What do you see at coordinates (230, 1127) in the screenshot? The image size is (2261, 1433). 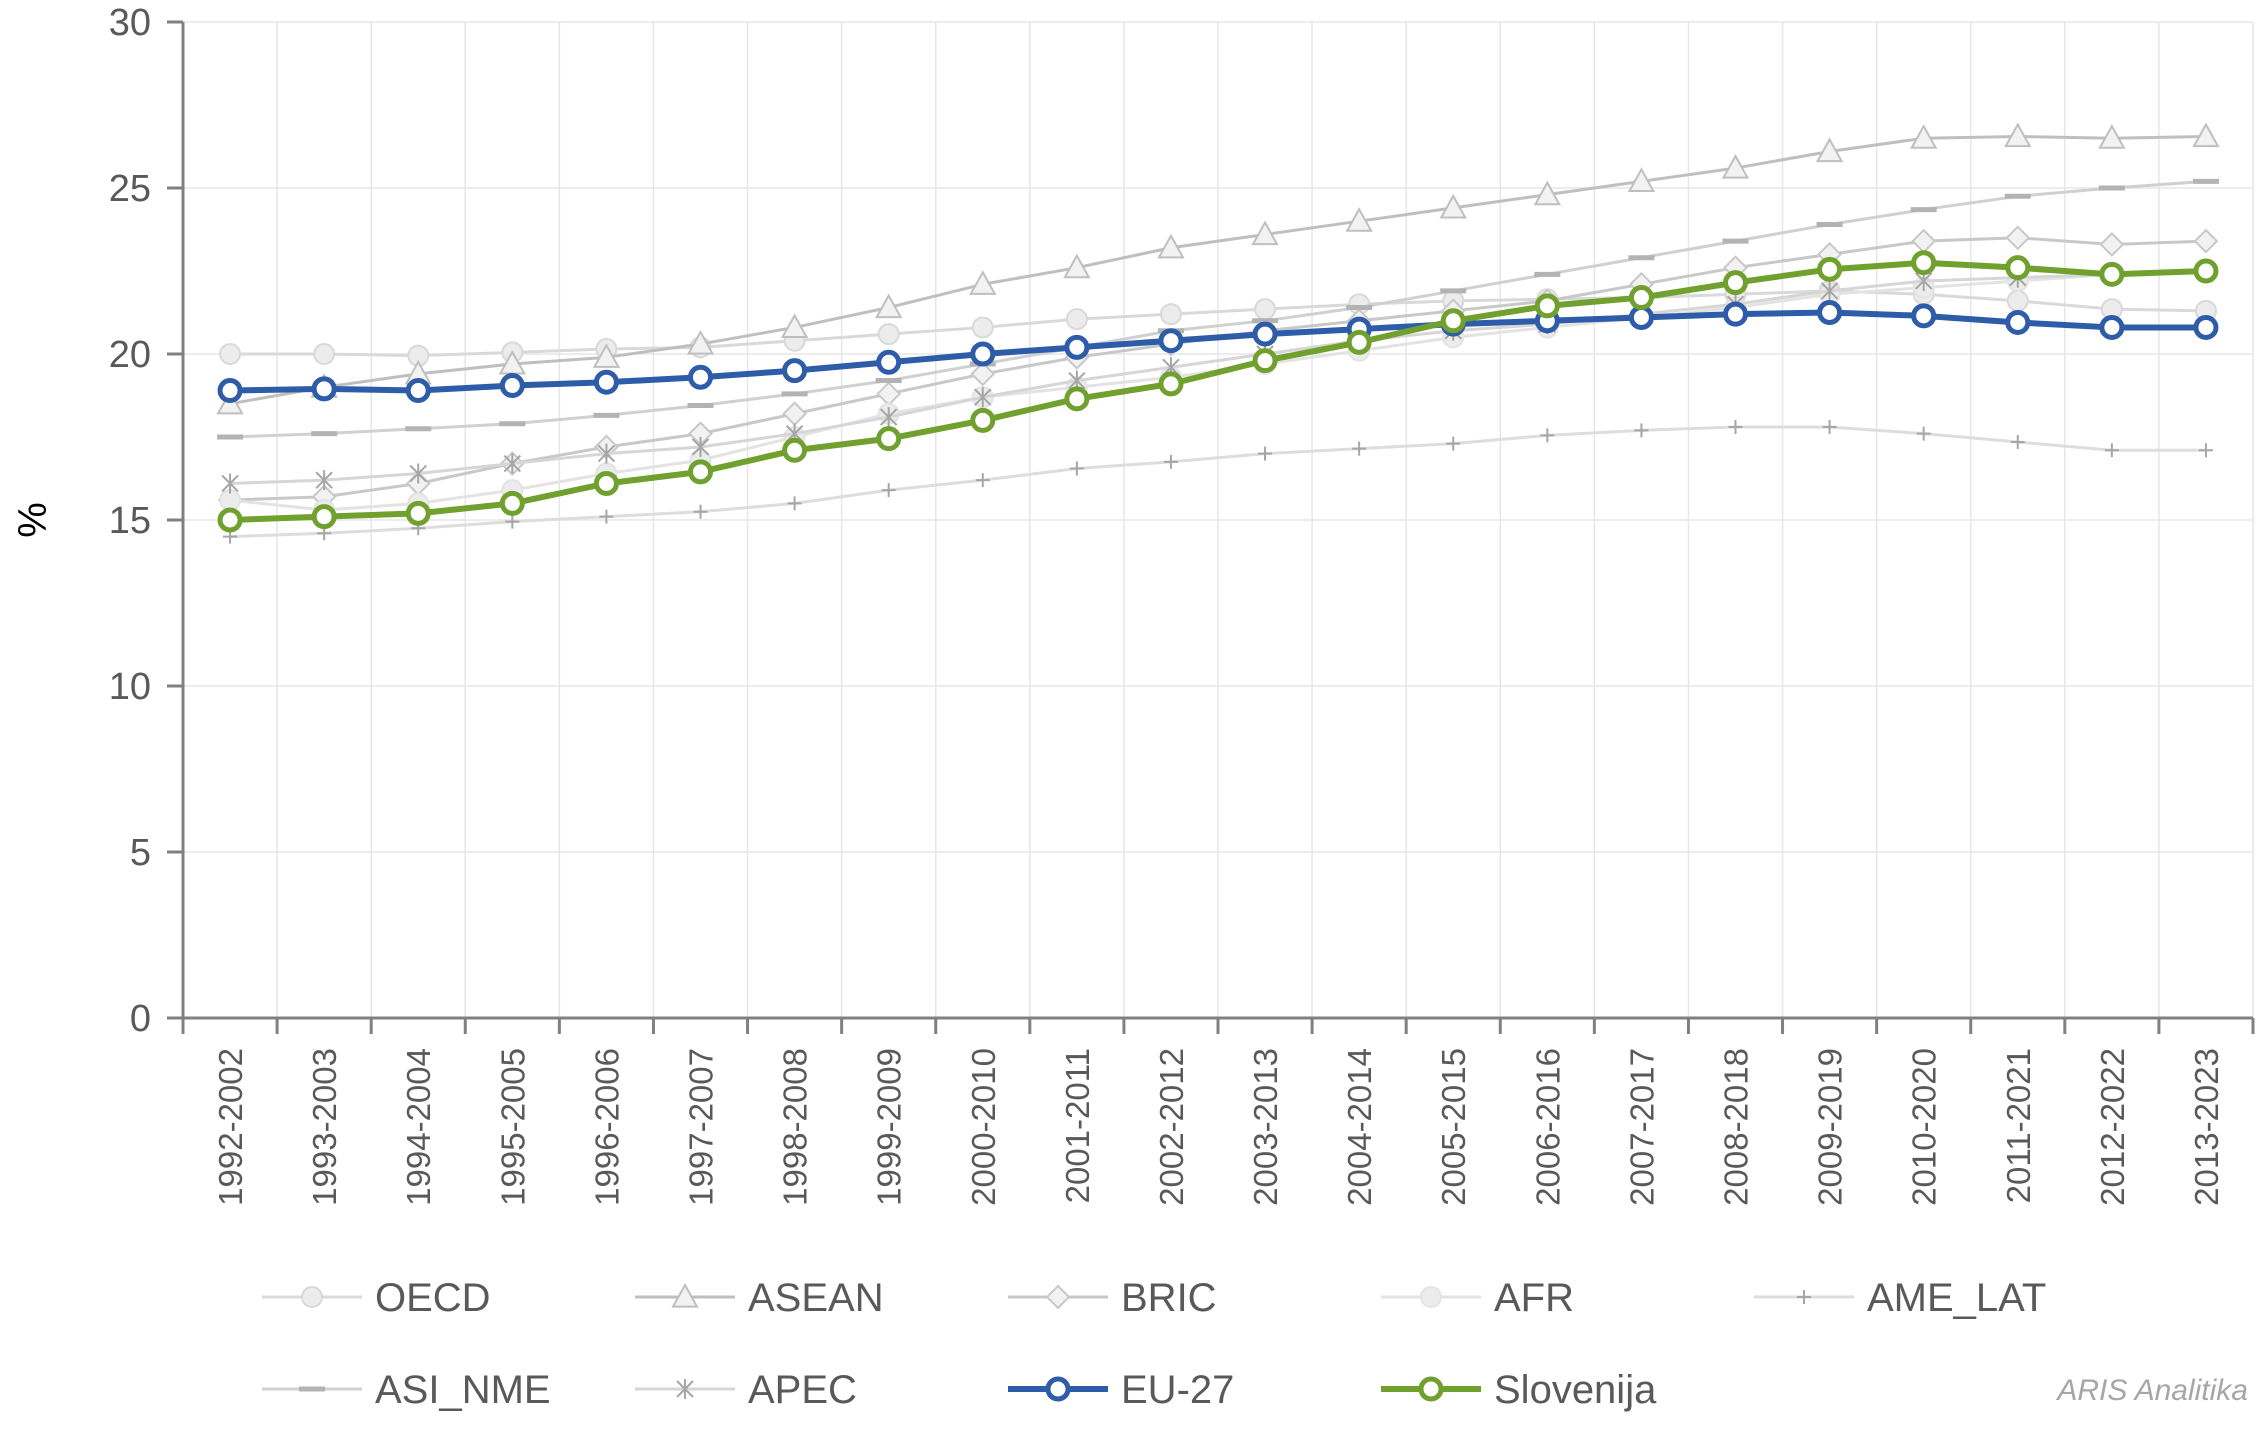 I see `x-tick-label: 1992-2002` at bounding box center [230, 1127].